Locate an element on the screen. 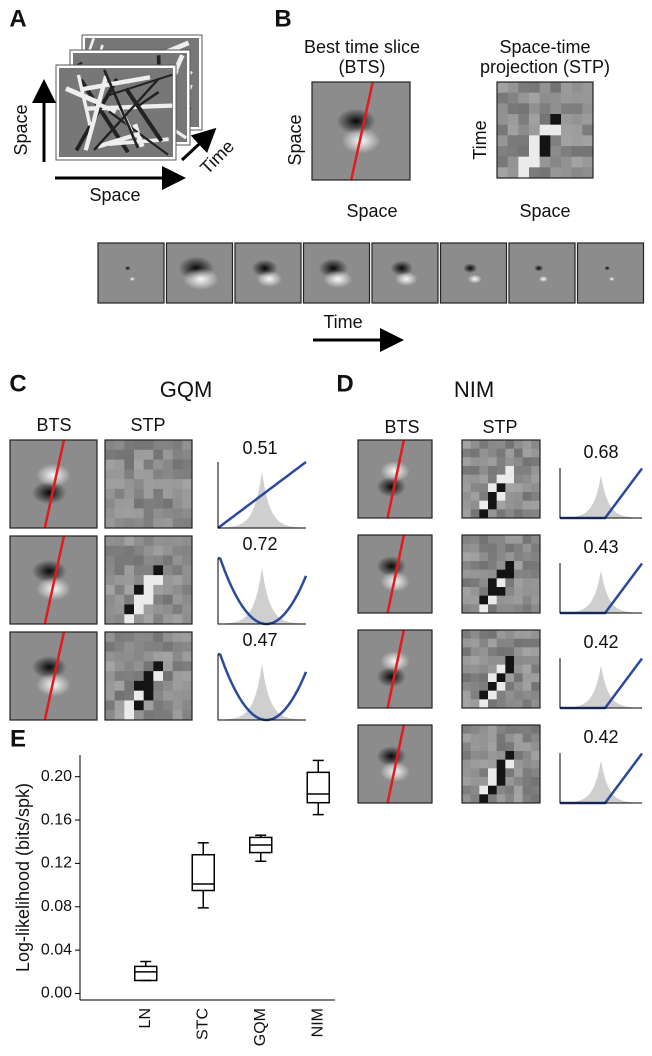 Image resolution: width=652 pixels, height=1056 pixels. blob is located at coordinates (132, 279).